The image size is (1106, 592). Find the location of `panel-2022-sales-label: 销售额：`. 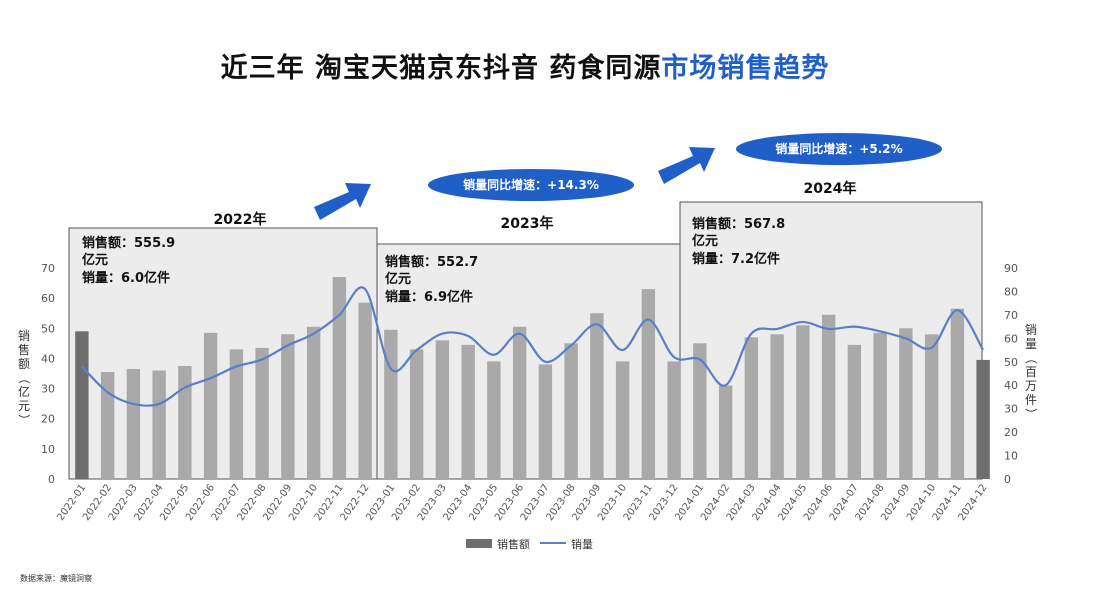

panel-2022-sales-label: 销售额： is located at coordinates (108, 243).